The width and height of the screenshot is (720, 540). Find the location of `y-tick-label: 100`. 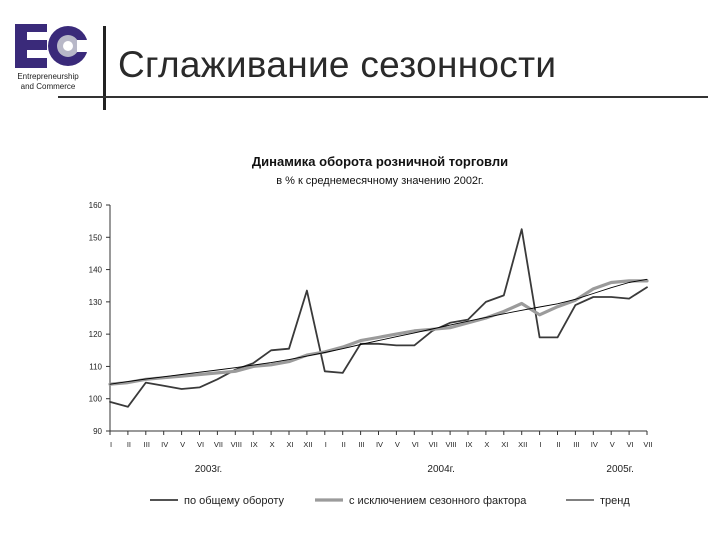

y-tick-label: 100 is located at coordinates (96, 399).